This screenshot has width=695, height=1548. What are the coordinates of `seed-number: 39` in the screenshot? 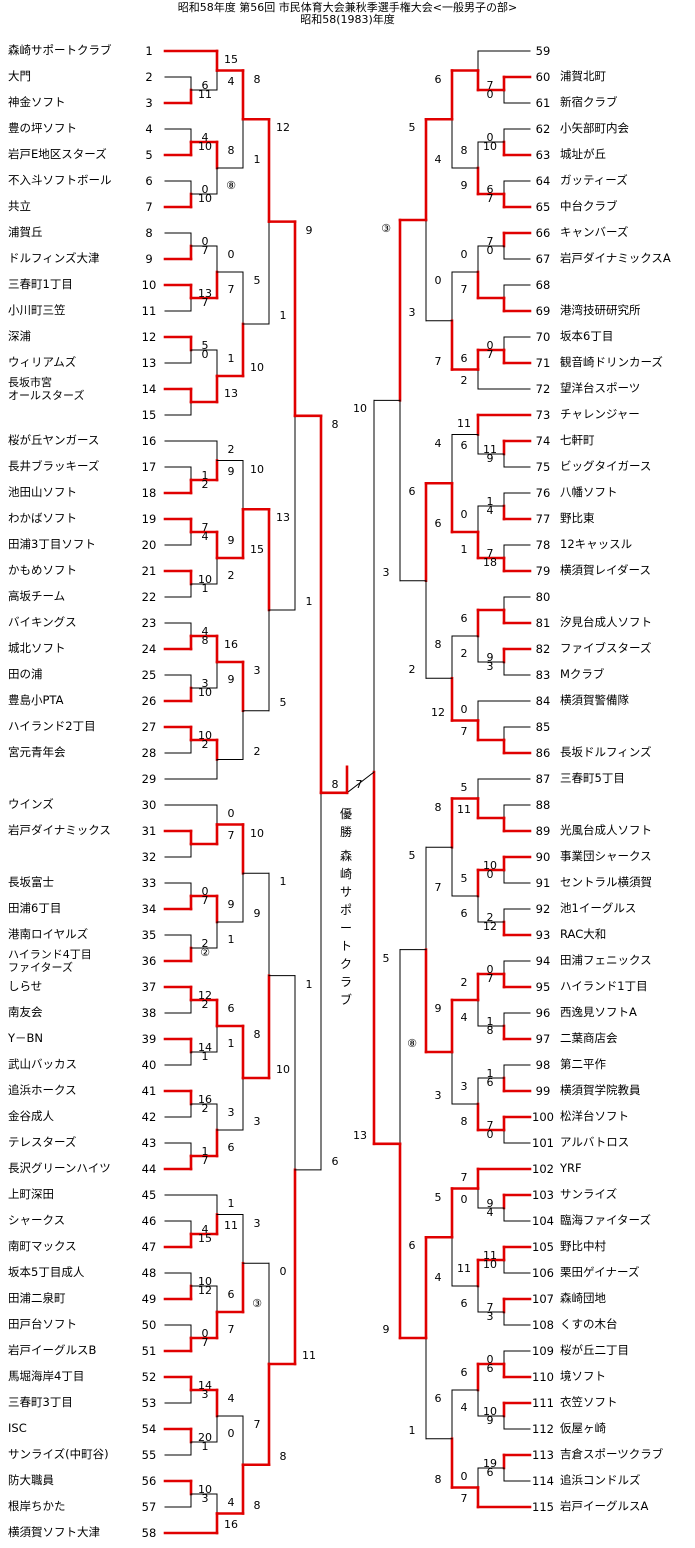 It's located at (149, 1039).